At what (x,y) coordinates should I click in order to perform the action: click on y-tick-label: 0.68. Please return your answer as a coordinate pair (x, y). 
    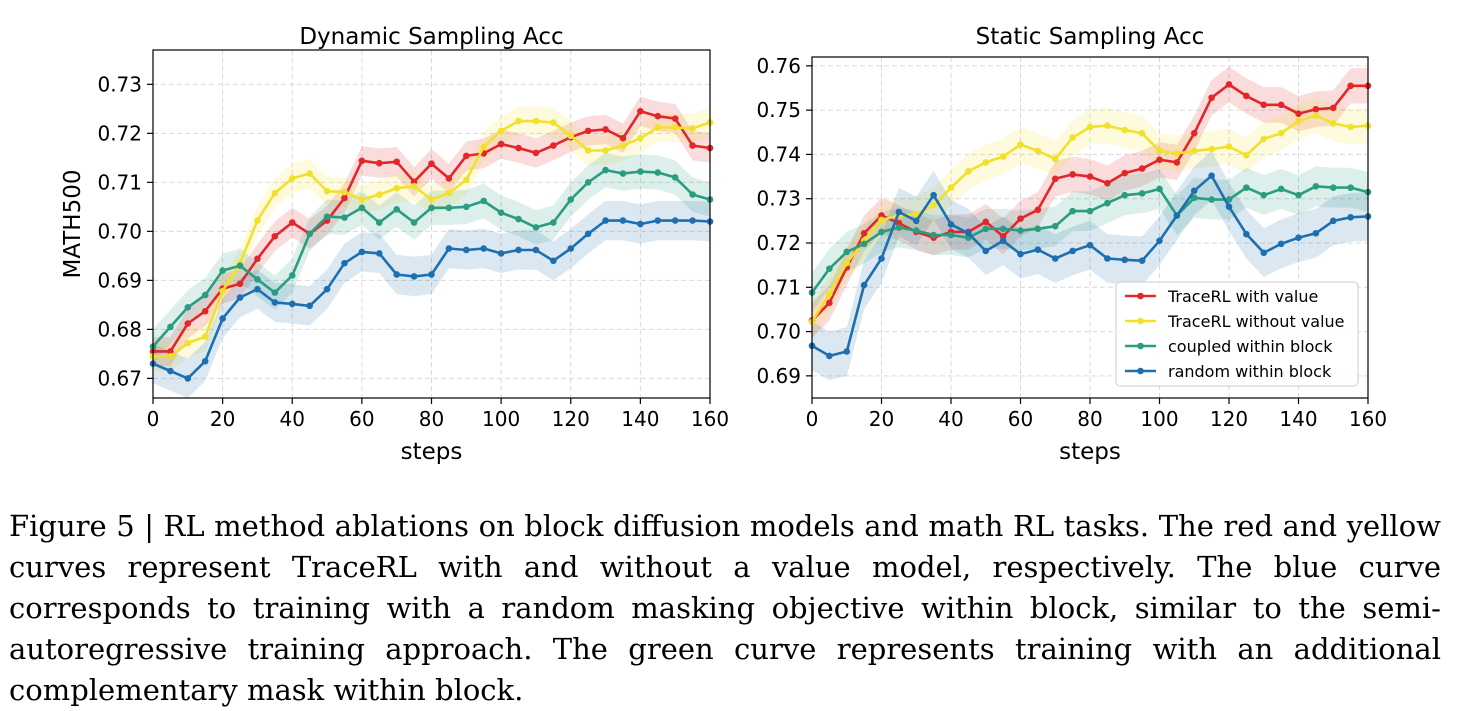
    Looking at the image, I should click on (119, 329).